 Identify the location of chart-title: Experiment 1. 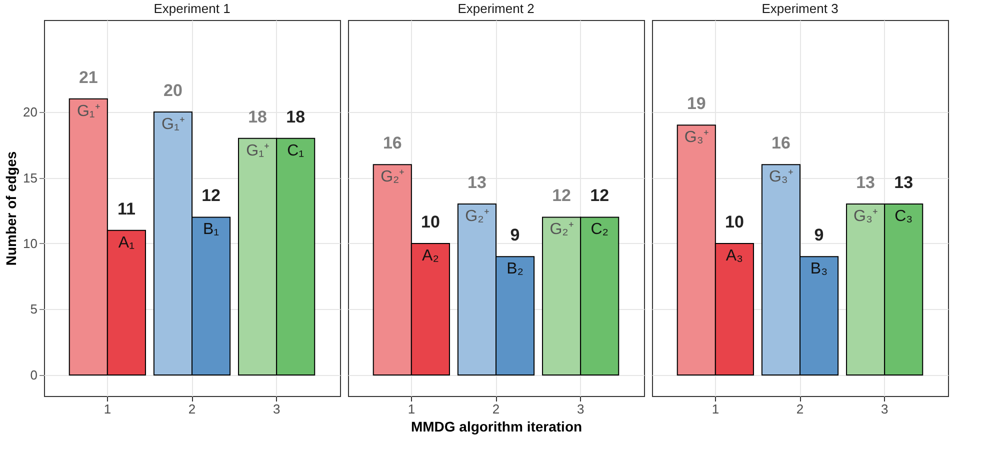
(192, 8).